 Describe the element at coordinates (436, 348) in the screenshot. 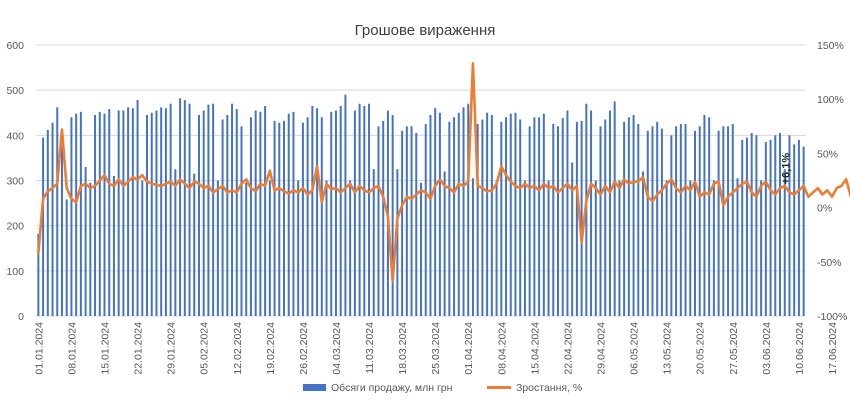

I see `x-tick-label: 25.03.2024` at that location.